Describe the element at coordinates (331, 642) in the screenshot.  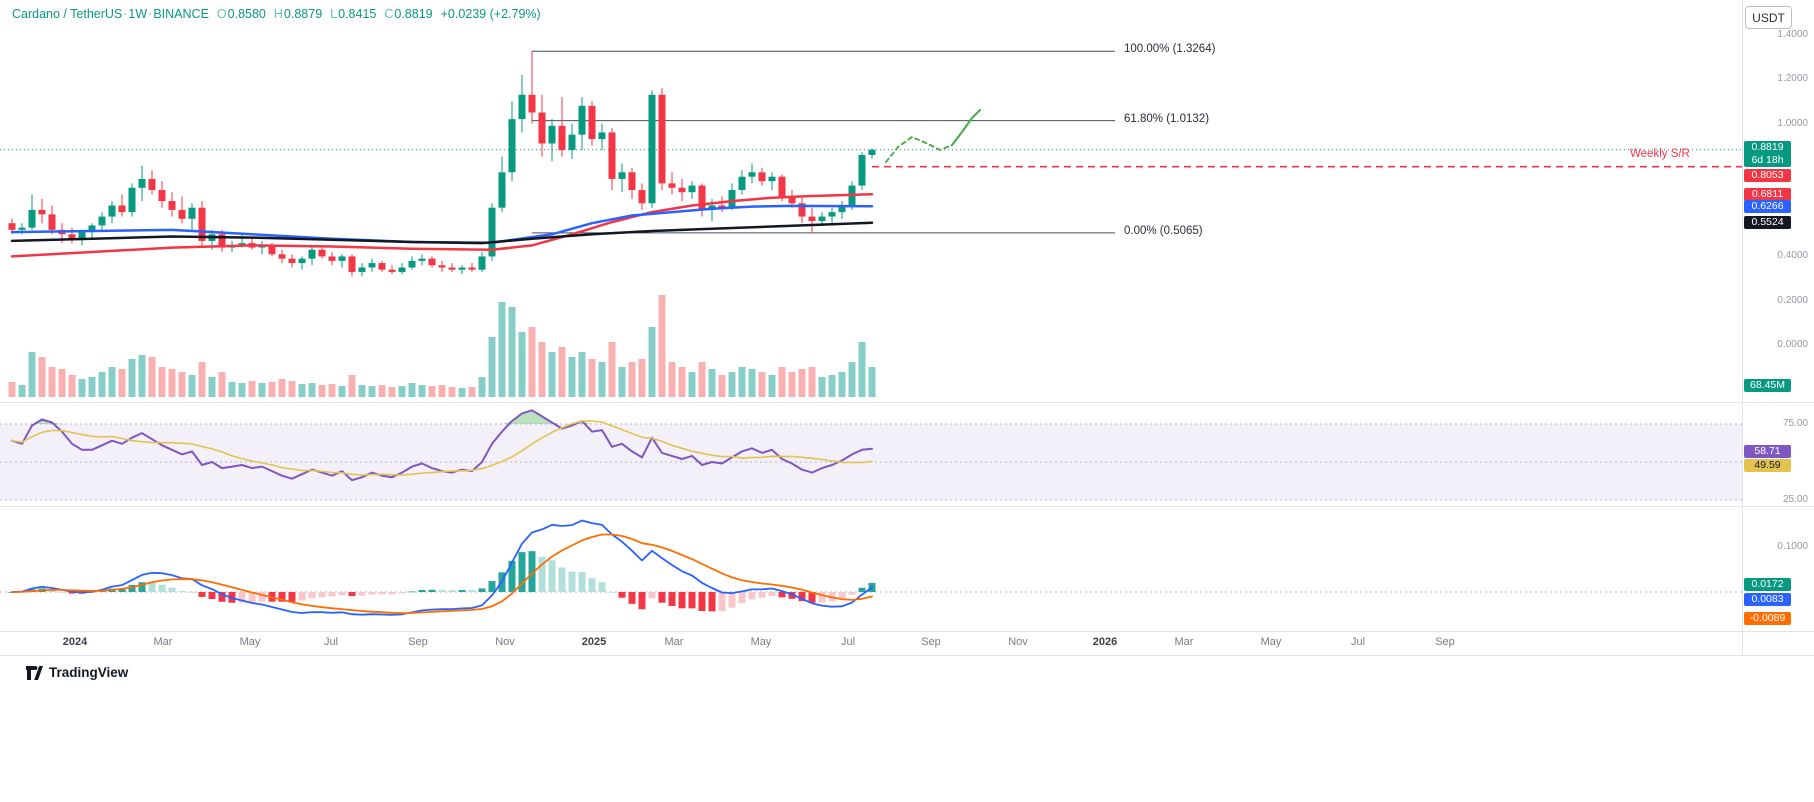
I see `time-axis-label: Jul` at that location.